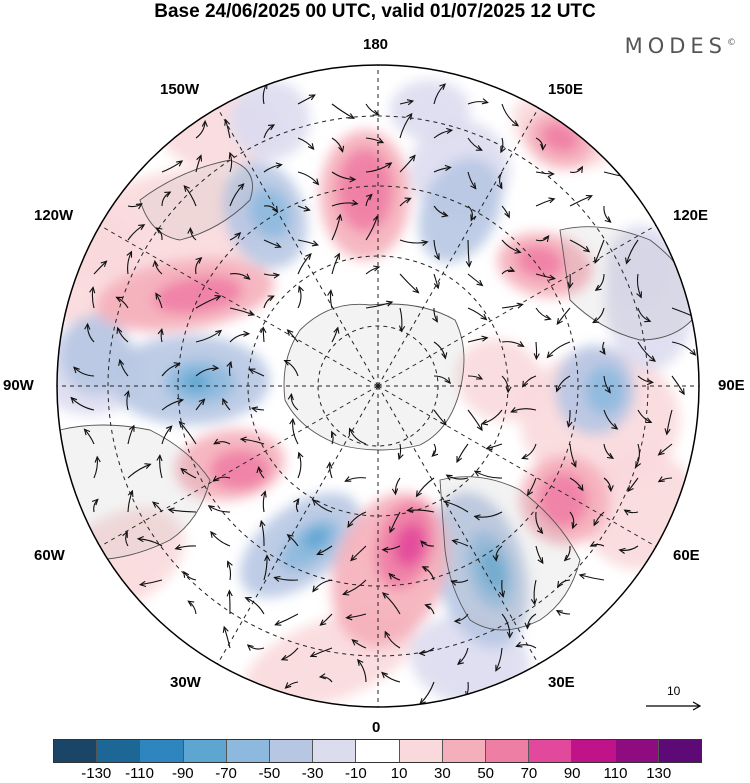 The width and height of the screenshot is (750, 783). What do you see at coordinates (18, 385) in the screenshot?
I see `lon-label-90w: 90W` at bounding box center [18, 385].